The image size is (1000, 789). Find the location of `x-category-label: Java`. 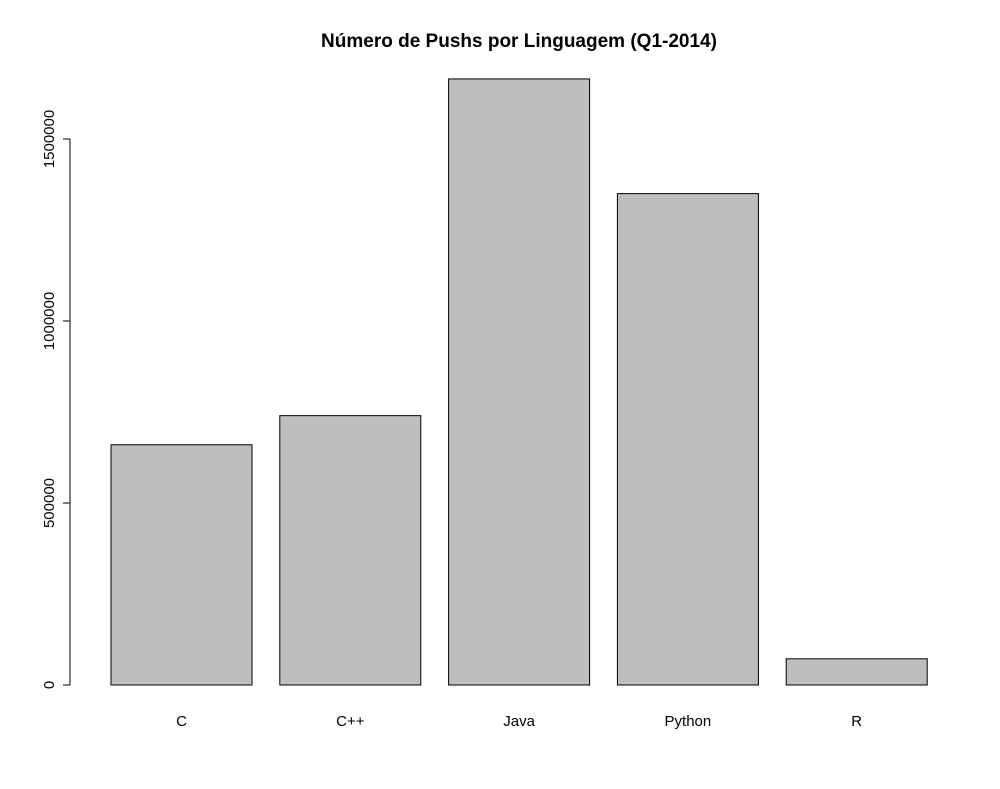

x-category-label: Java is located at coordinates (519, 721).